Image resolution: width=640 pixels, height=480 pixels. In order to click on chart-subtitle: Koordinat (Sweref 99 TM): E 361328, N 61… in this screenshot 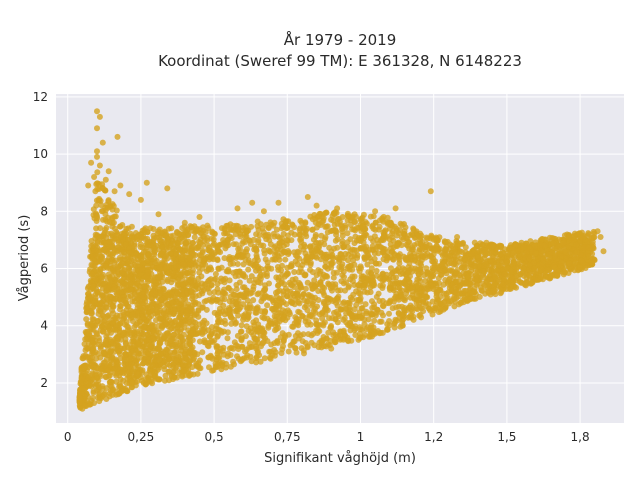, I will do `click(340, 61)`.